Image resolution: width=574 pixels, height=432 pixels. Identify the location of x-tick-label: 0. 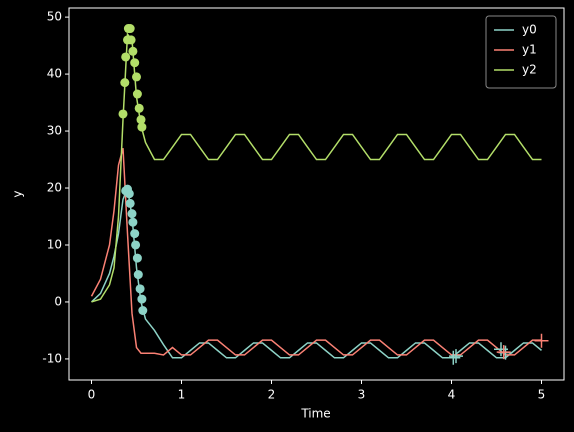
(92, 395).